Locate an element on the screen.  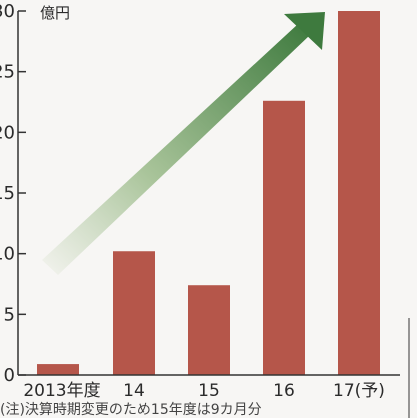
y-tick-label: 20 is located at coordinates (7, 132).